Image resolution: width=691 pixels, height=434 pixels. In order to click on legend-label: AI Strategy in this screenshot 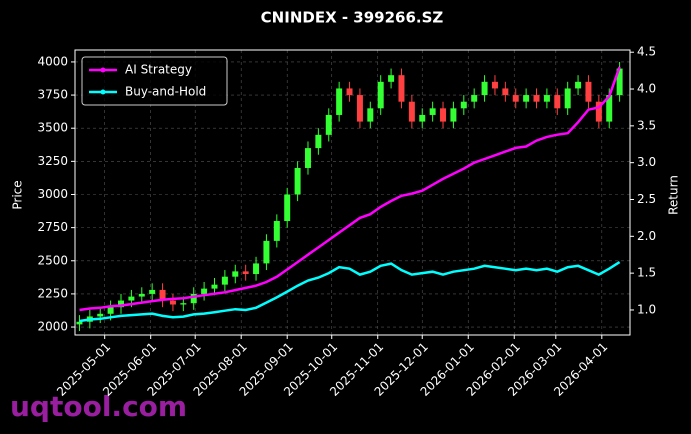, I will do `click(158, 70)`.